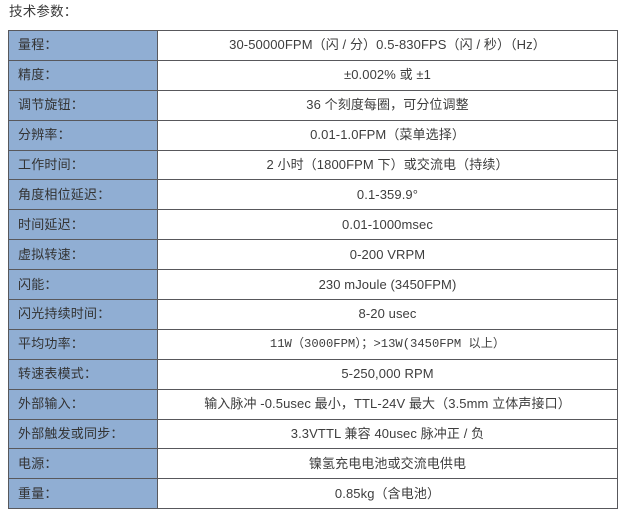 The height and width of the screenshot is (509, 627). I want to click on table-row: 角度相位延迟： 0.1-359.9°, so click(313, 195).